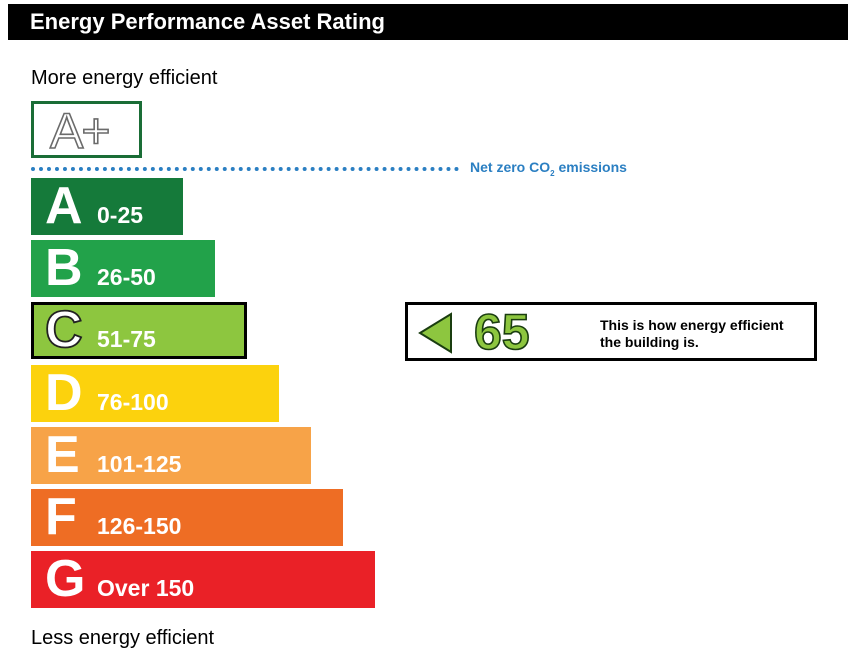  I want to click on net-zero-label-pre: Net zero CO, so click(510, 167).